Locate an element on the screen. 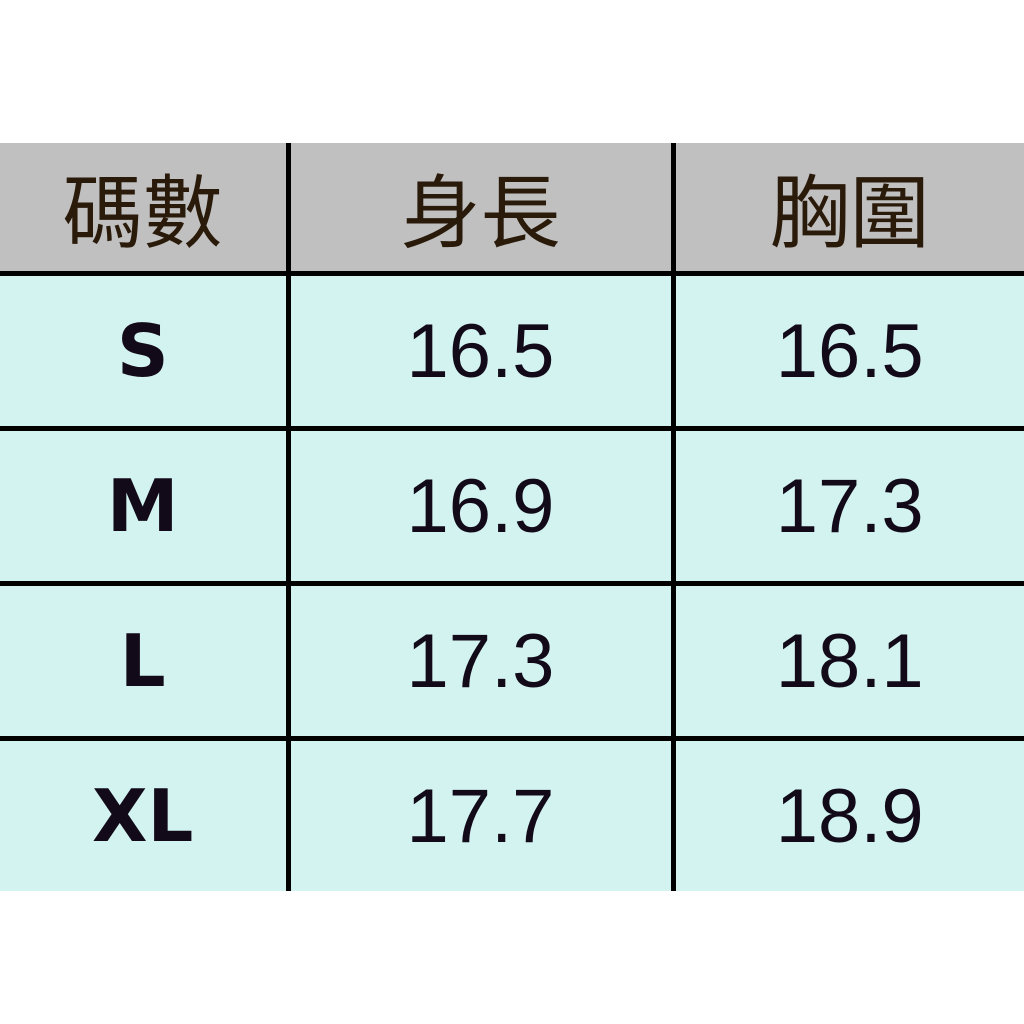 Image resolution: width=1024 pixels, height=1024 pixels. header-length: 身長 is located at coordinates (480, 209).